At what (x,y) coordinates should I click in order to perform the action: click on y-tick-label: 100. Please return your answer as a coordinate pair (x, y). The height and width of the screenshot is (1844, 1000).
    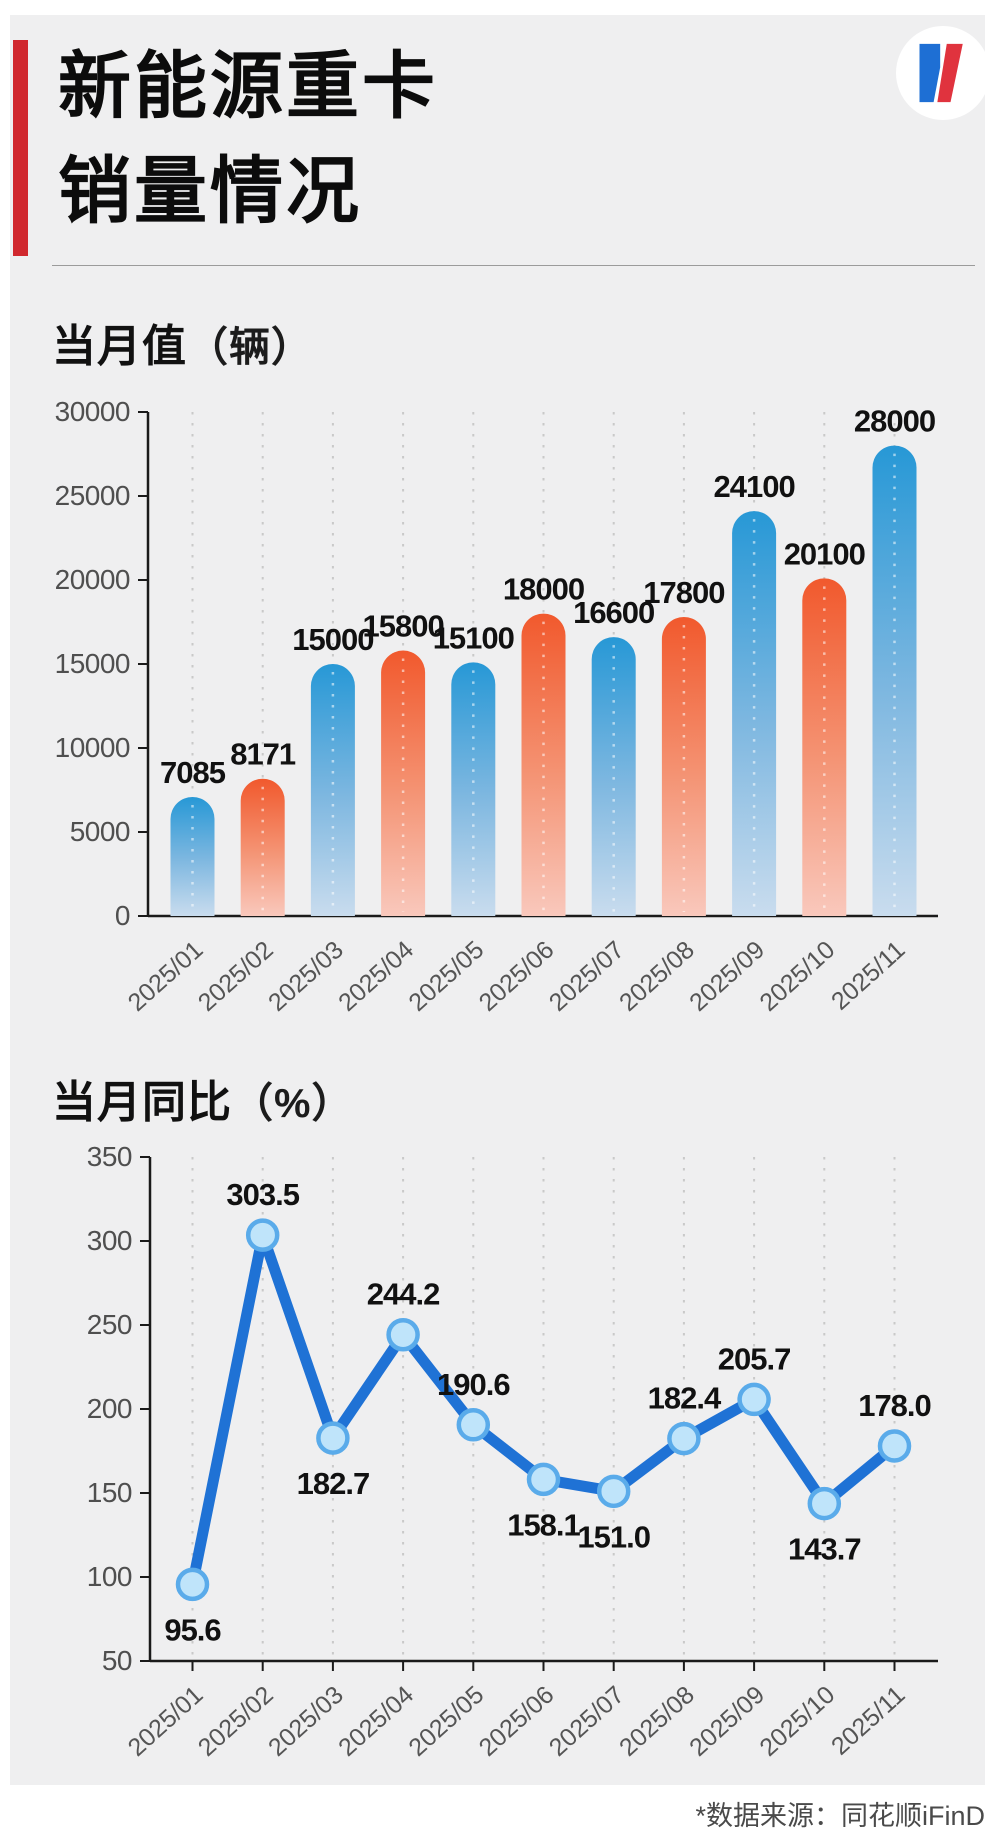
    Looking at the image, I should click on (109, 1576).